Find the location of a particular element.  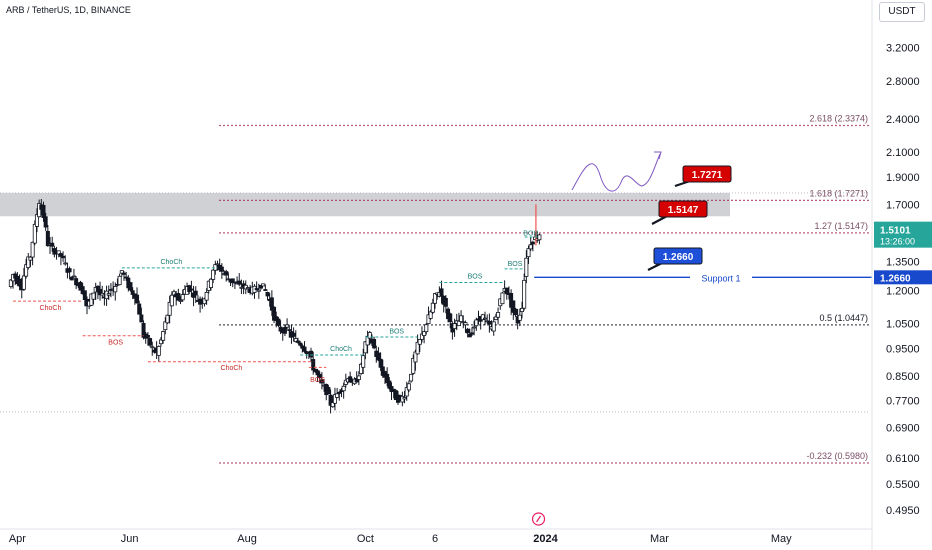

current-price-value: 1.5101 is located at coordinates (895, 231).